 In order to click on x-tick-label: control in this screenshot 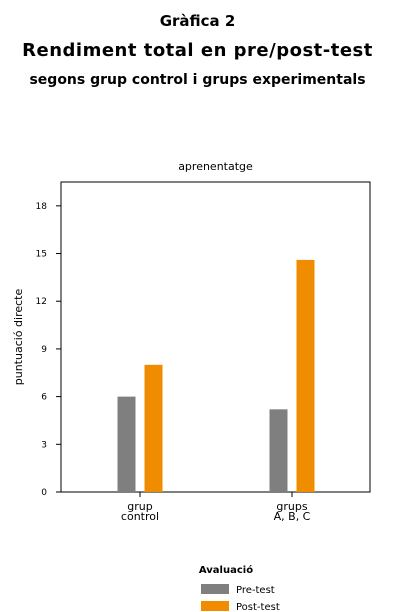, I will do `click(140, 516)`.